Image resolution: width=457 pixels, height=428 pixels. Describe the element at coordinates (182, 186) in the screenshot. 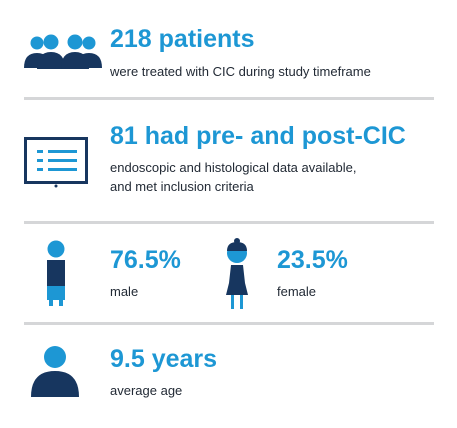

I see `included-description-line-2: and met inclusion criteria` at that location.